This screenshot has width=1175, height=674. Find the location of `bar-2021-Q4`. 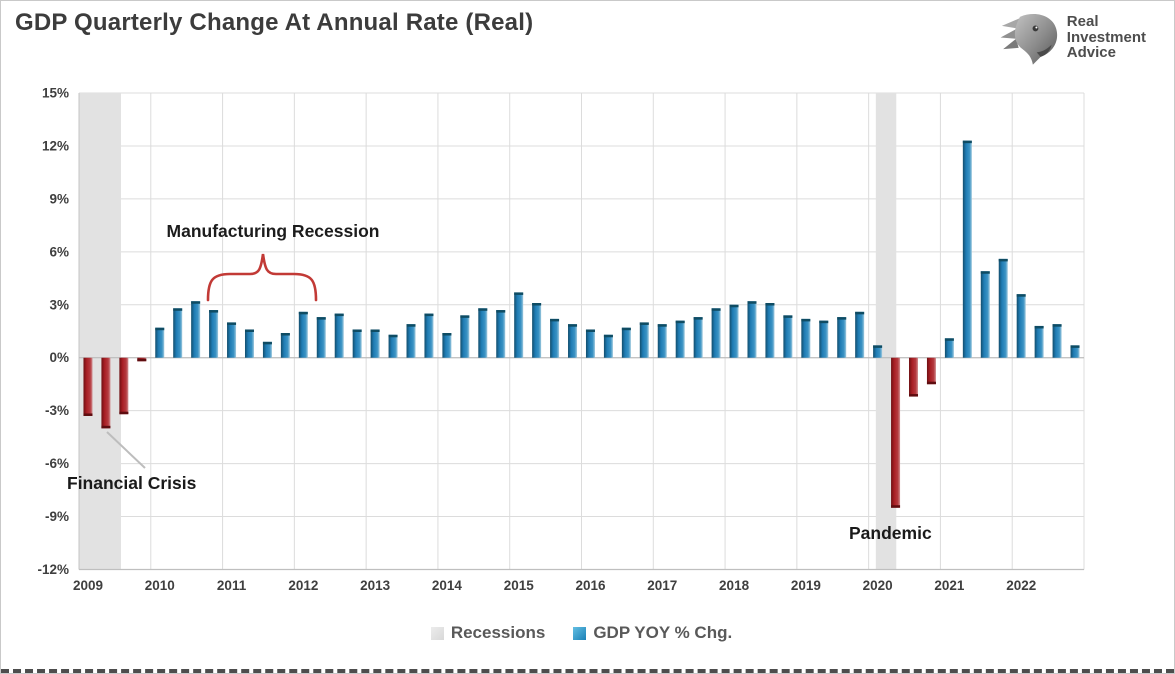

bar-2021-Q4 is located at coordinates (1003, 308).